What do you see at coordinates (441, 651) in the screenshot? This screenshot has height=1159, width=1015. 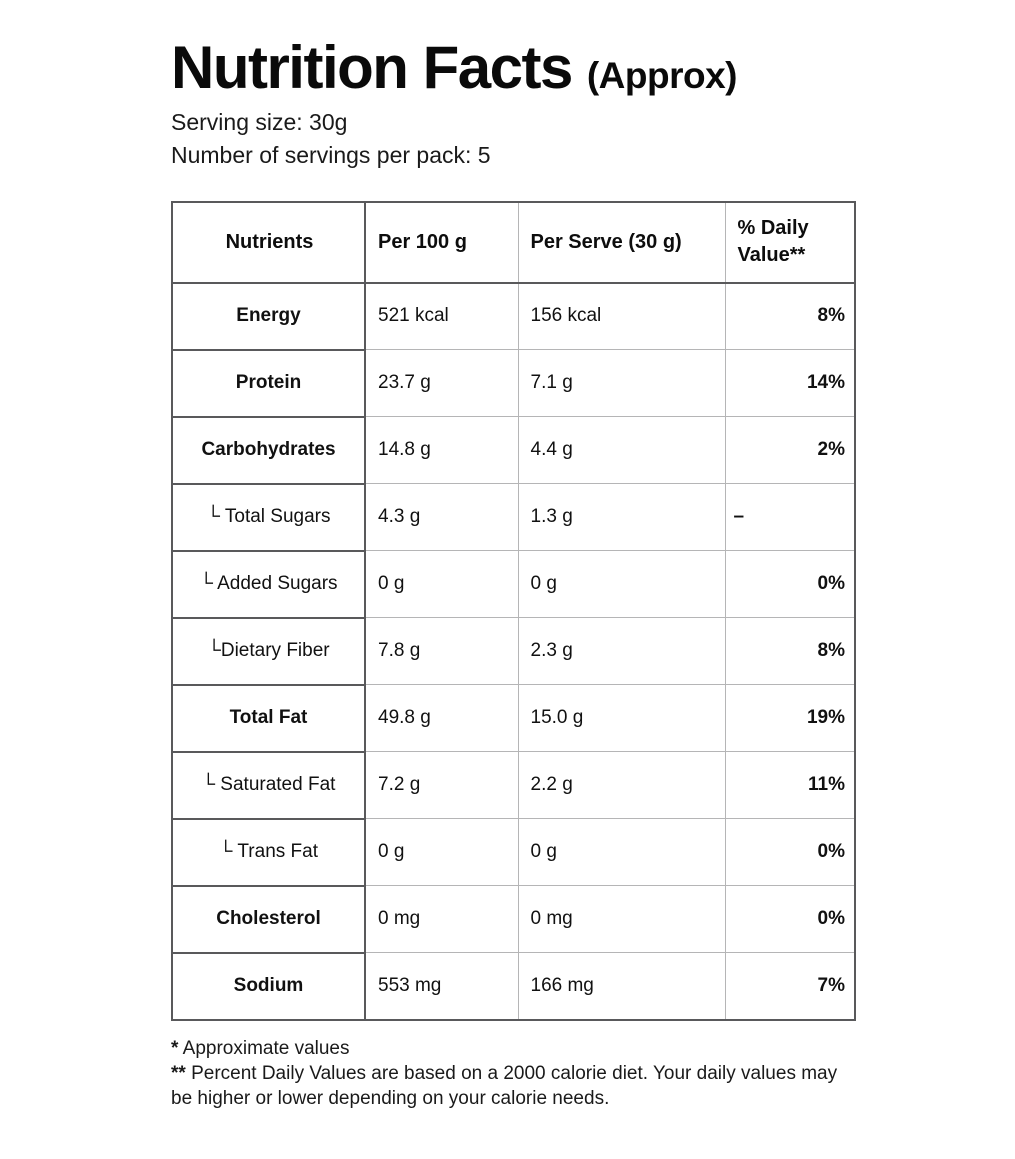 I see `per-100g-value: 7.8 g` at bounding box center [441, 651].